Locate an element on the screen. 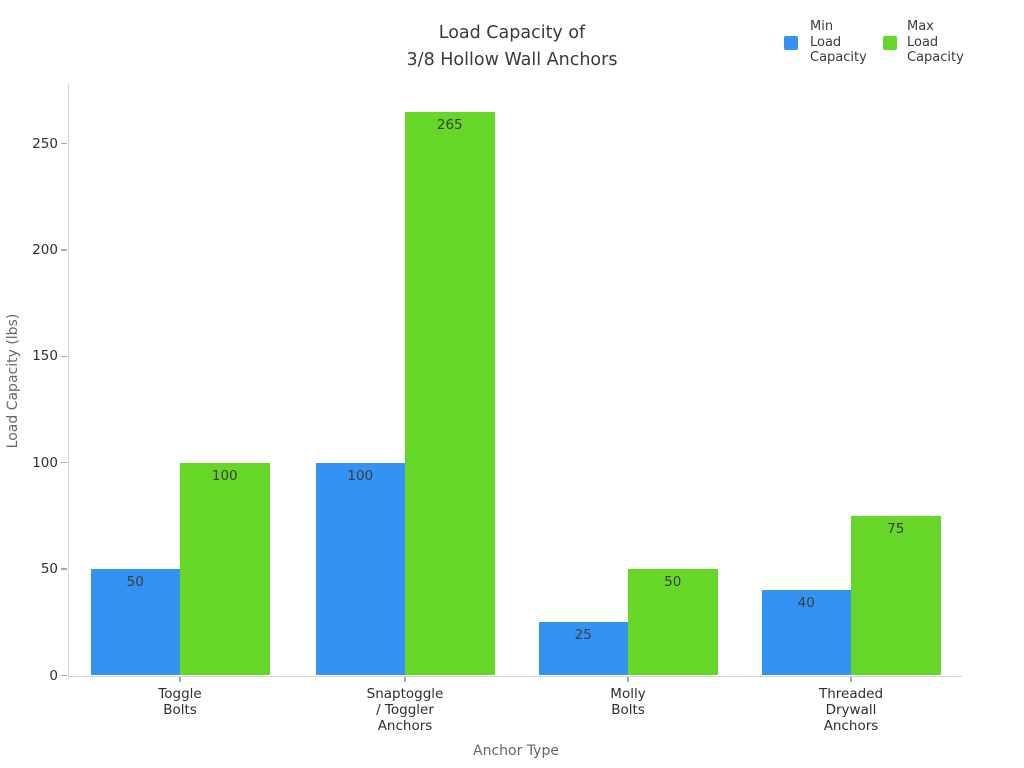  bar-min-load: 25 is located at coordinates (583, 649).